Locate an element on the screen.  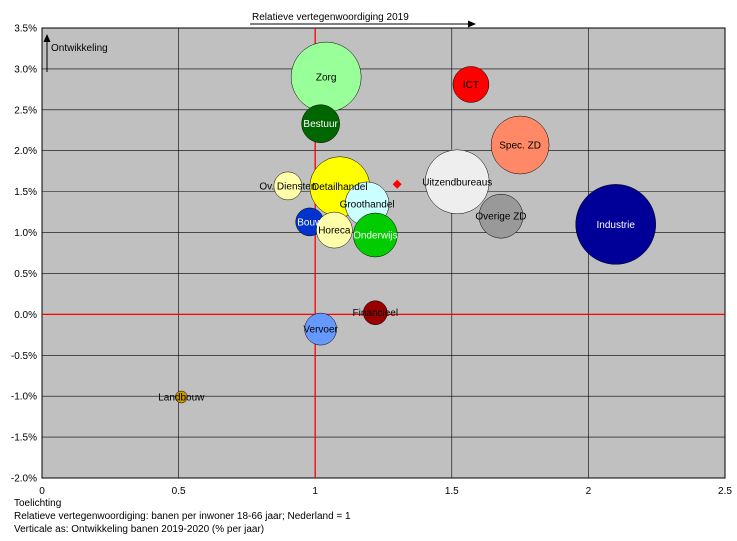
y-tick-label: 2.5% is located at coordinates (25, 110).